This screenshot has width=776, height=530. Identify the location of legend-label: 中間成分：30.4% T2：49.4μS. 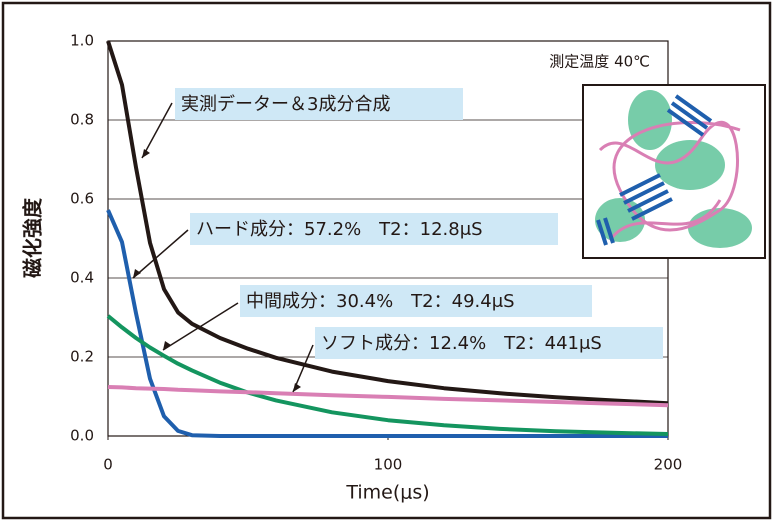
(380, 301).